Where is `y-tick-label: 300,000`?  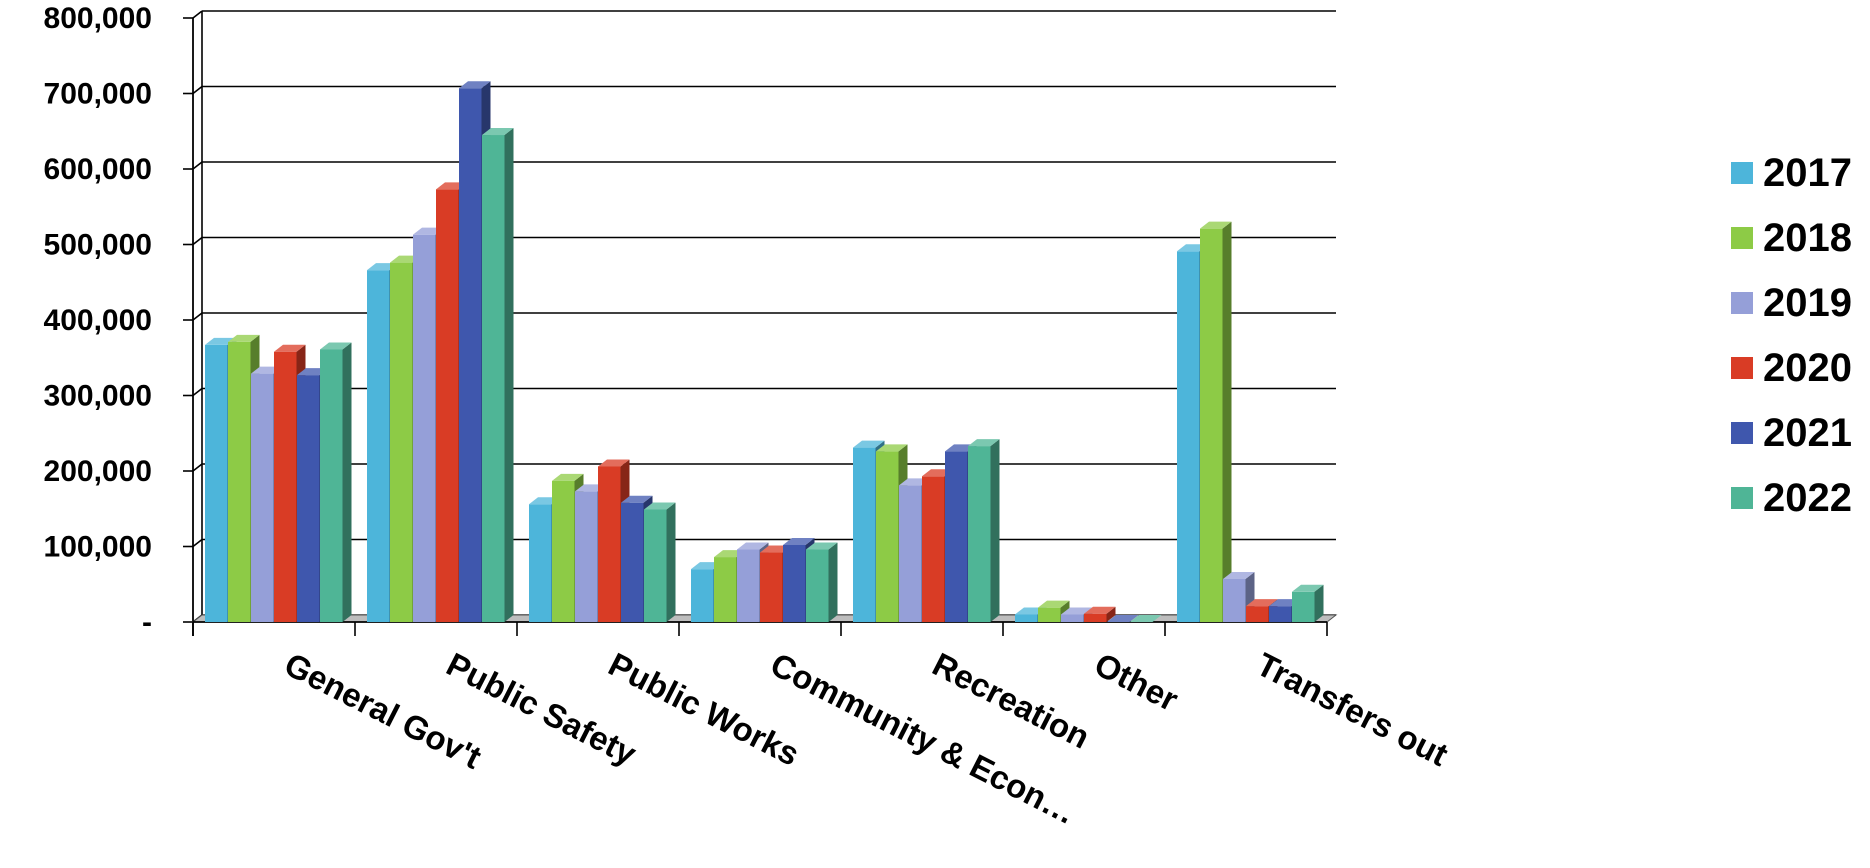 y-tick-label: 300,000 is located at coordinates (98, 396).